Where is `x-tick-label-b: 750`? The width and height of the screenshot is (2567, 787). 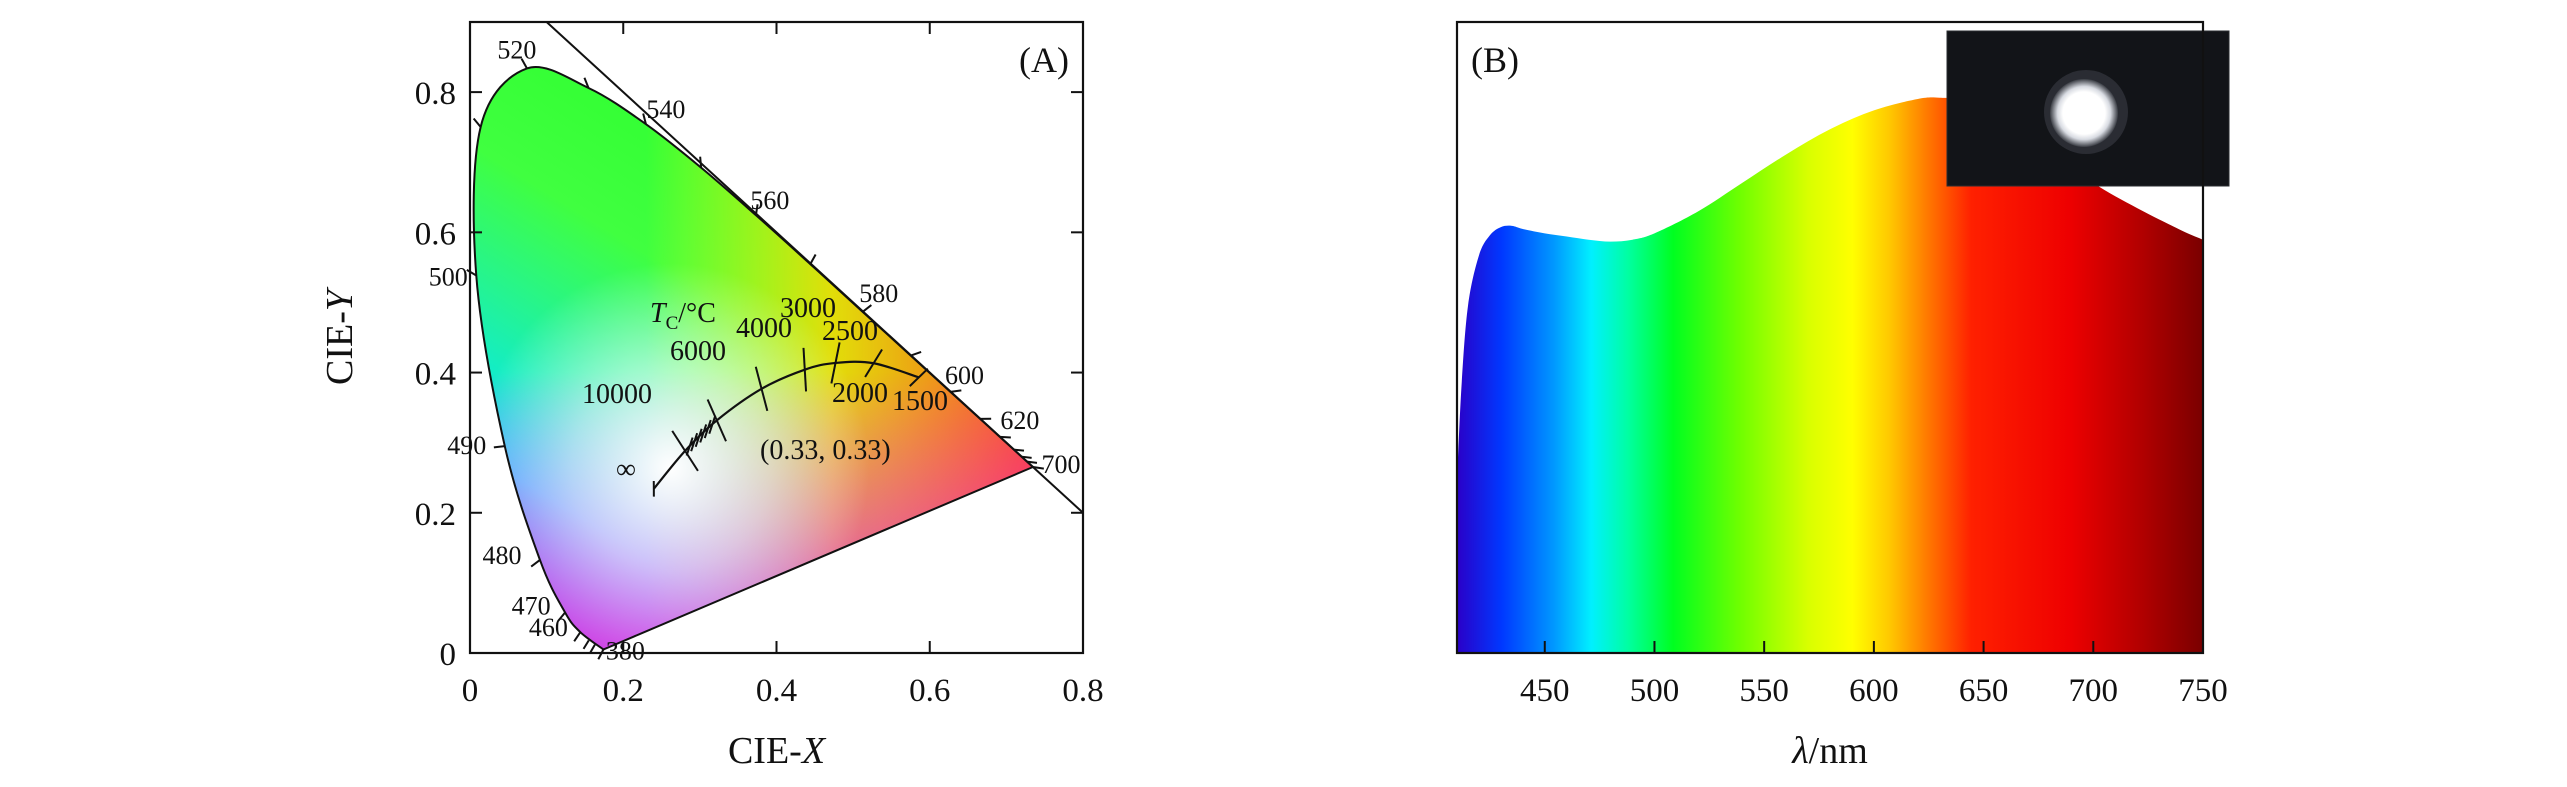 x-tick-label-b: 750 is located at coordinates (2203, 691).